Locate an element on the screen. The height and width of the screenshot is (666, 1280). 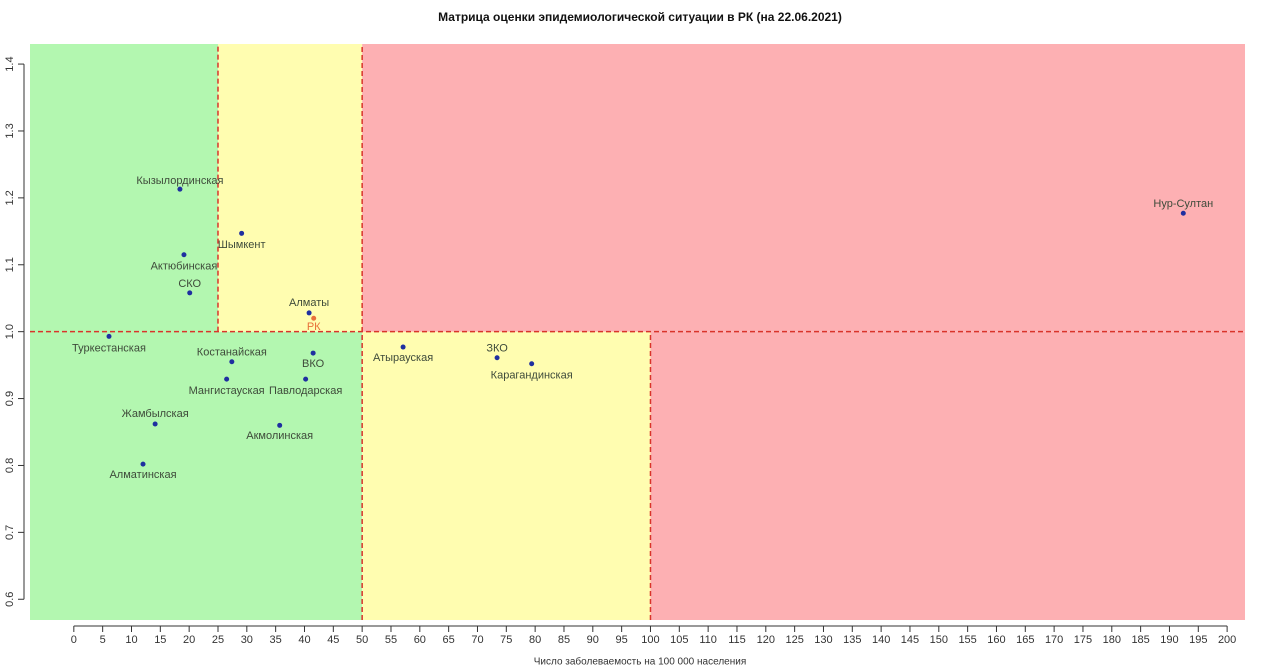
x-tick-label: 25 is located at coordinates (218, 640).